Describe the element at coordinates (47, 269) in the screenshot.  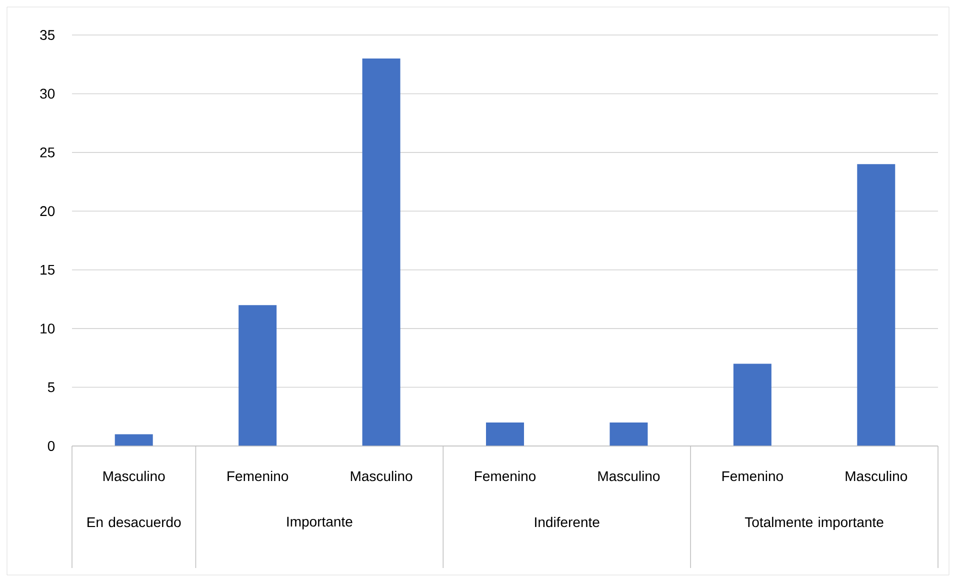
I see `y-tick-label: 15` at that location.